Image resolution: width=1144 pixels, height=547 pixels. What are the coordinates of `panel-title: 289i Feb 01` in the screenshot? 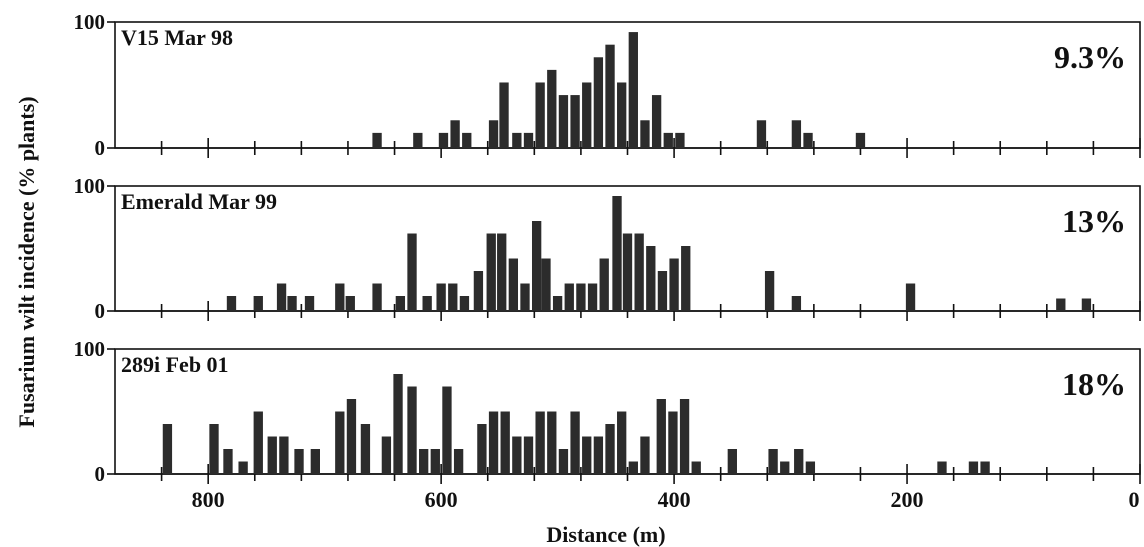 It's located at (175, 364).